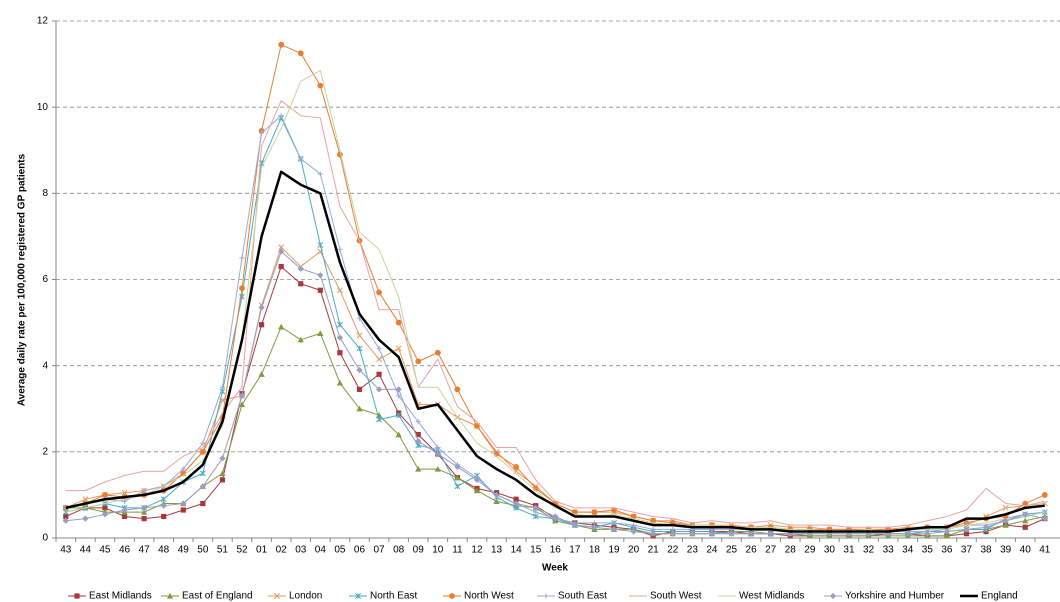 The width and height of the screenshot is (1060, 602). What do you see at coordinates (477, 550) in the screenshot?
I see `x-tick-label: 12` at bounding box center [477, 550].